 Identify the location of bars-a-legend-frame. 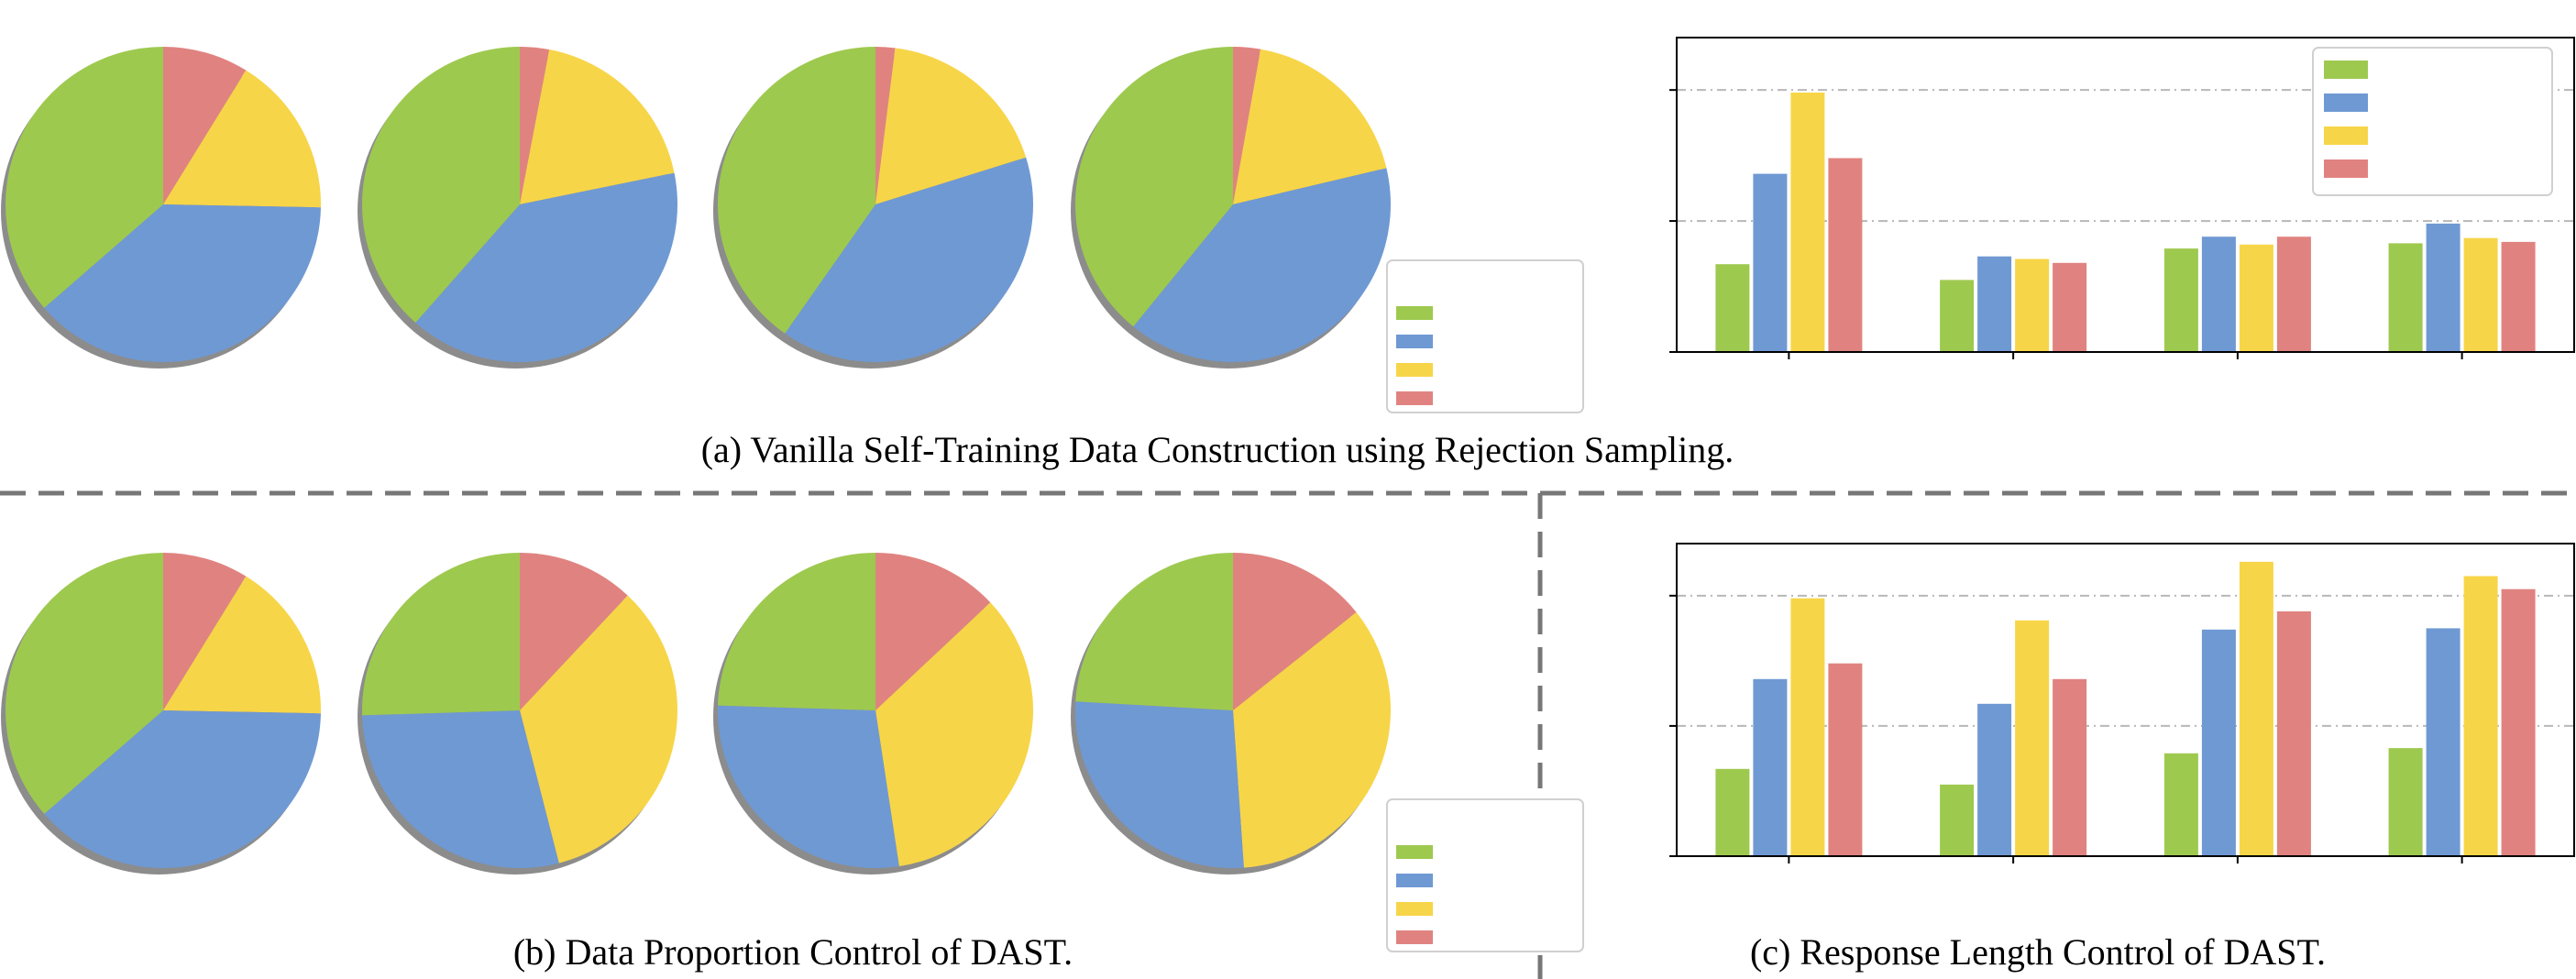
(2433, 121).